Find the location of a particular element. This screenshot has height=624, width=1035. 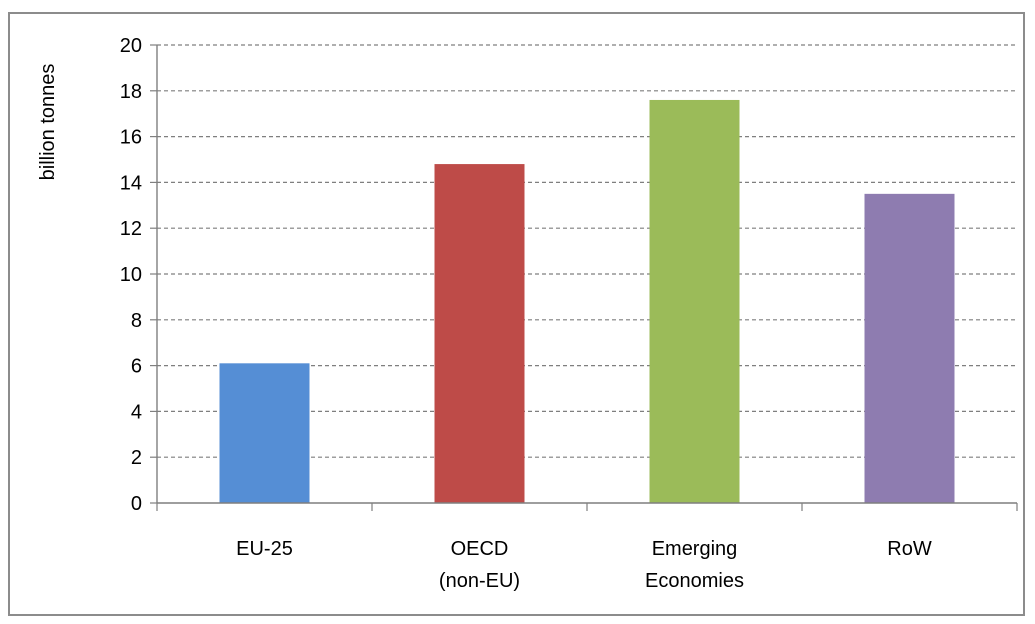

x-category-label: EU-25 is located at coordinates (264, 549).